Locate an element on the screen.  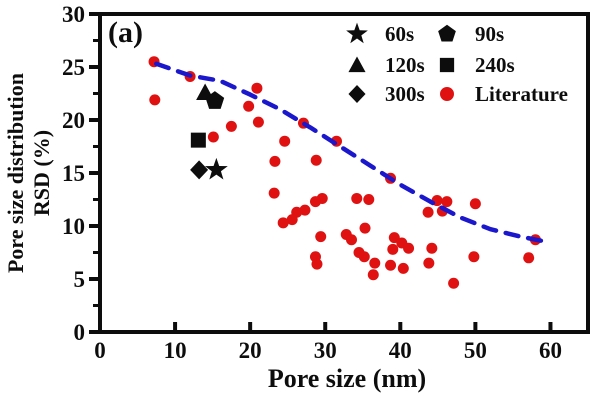
marker-240s is located at coordinates (198, 140).